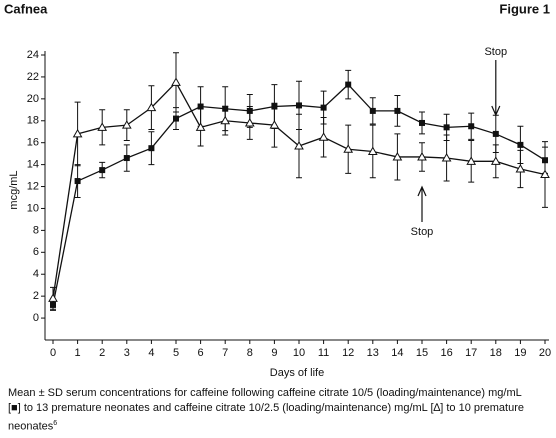 Image resolution: width=556 pixels, height=438 pixels. What do you see at coordinates (14, 189) in the screenshot?
I see `y-axis-label: mcg/mL` at bounding box center [14, 189].